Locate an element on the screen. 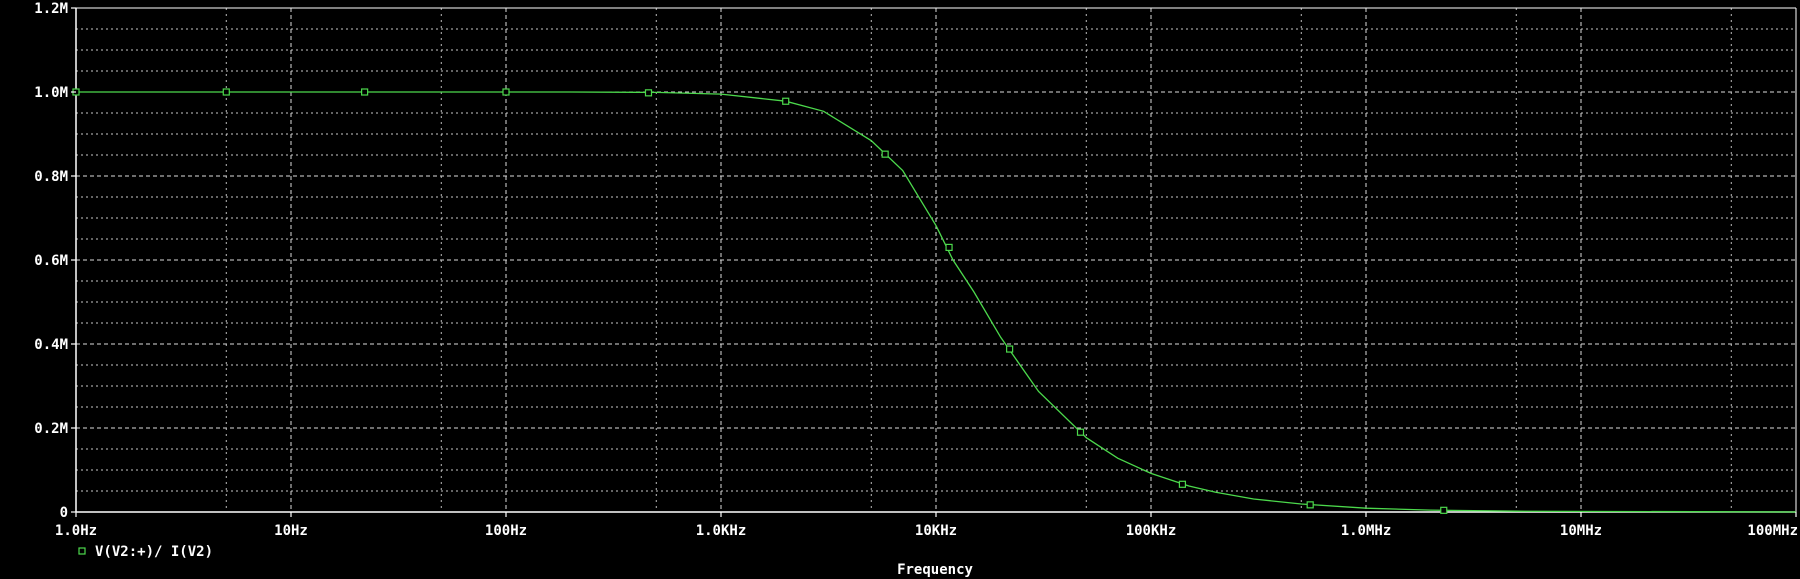 Image resolution: width=1800 pixels, height=579 pixels. x-tick-label: 1.0MHz is located at coordinates (1366, 531).